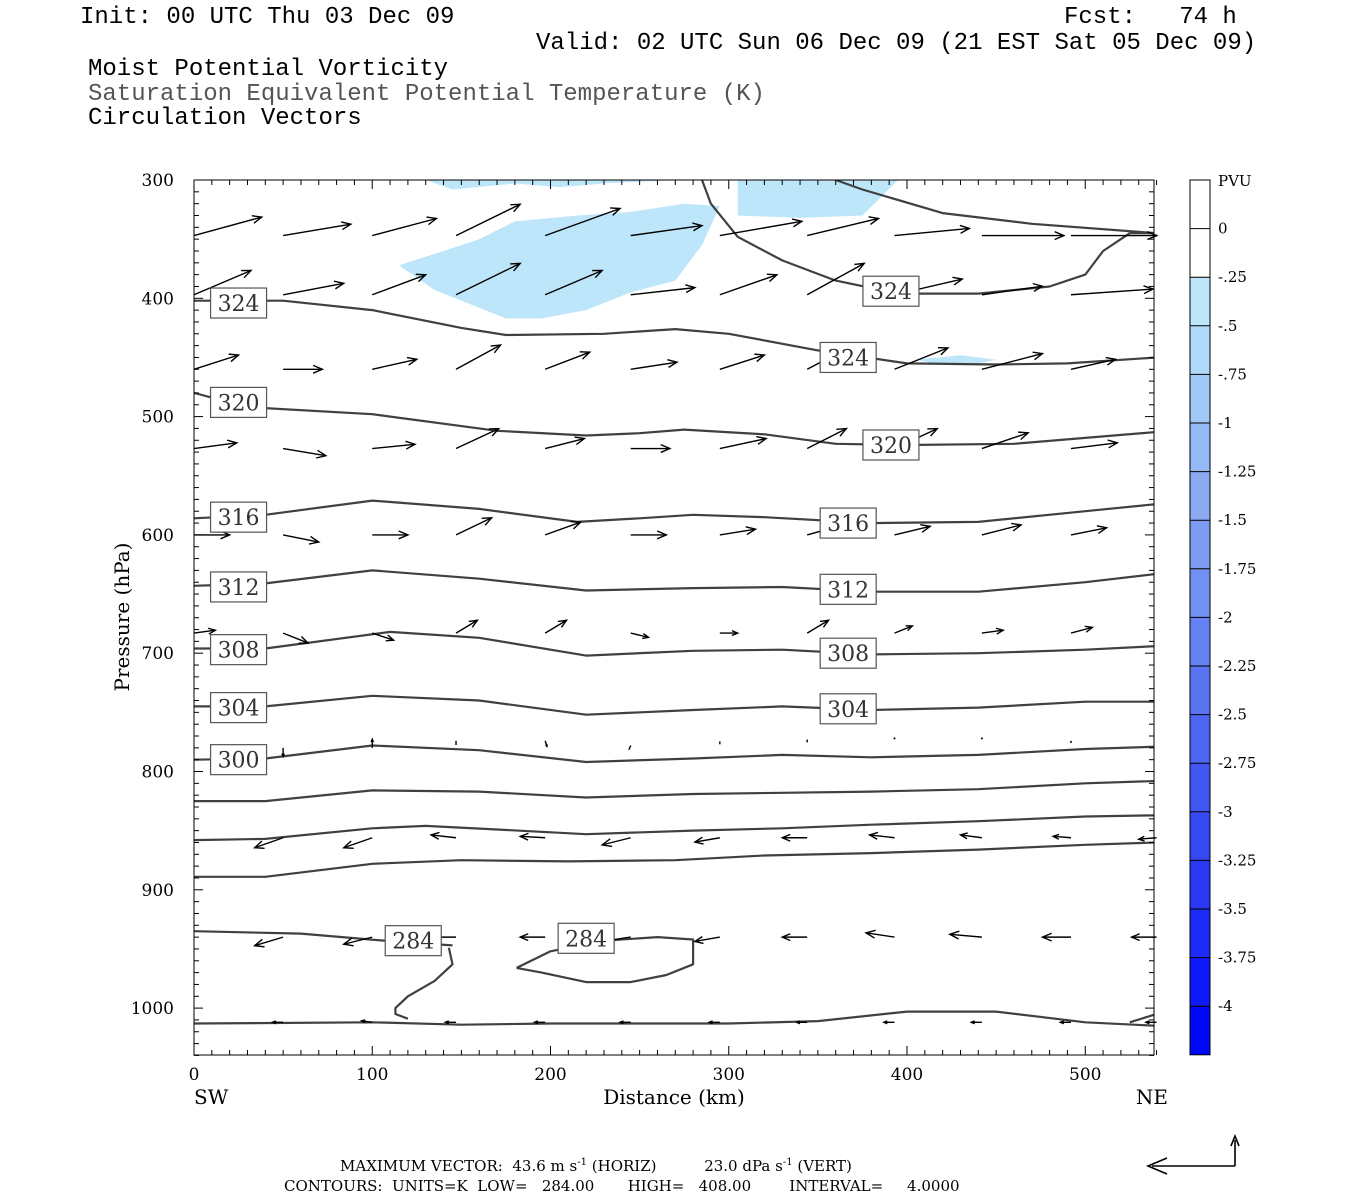  I want to click on y-tick-label: 800, so click(158, 773).